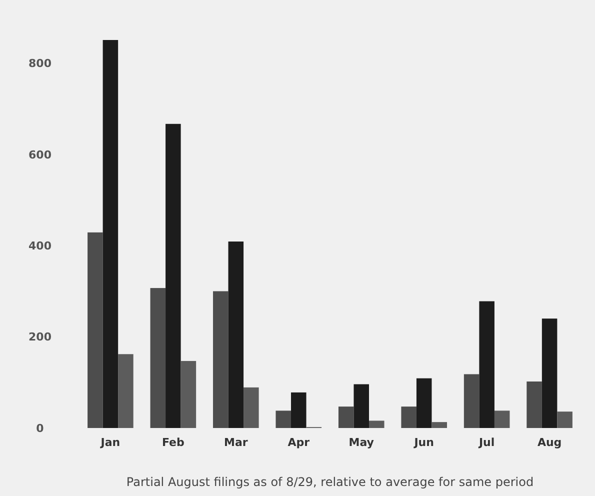 Image resolution: width=595 pixels, height=496 pixels. What do you see at coordinates (361, 442) in the screenshot?
I see `x-tick-label: May` at bounding box center [361, 442].